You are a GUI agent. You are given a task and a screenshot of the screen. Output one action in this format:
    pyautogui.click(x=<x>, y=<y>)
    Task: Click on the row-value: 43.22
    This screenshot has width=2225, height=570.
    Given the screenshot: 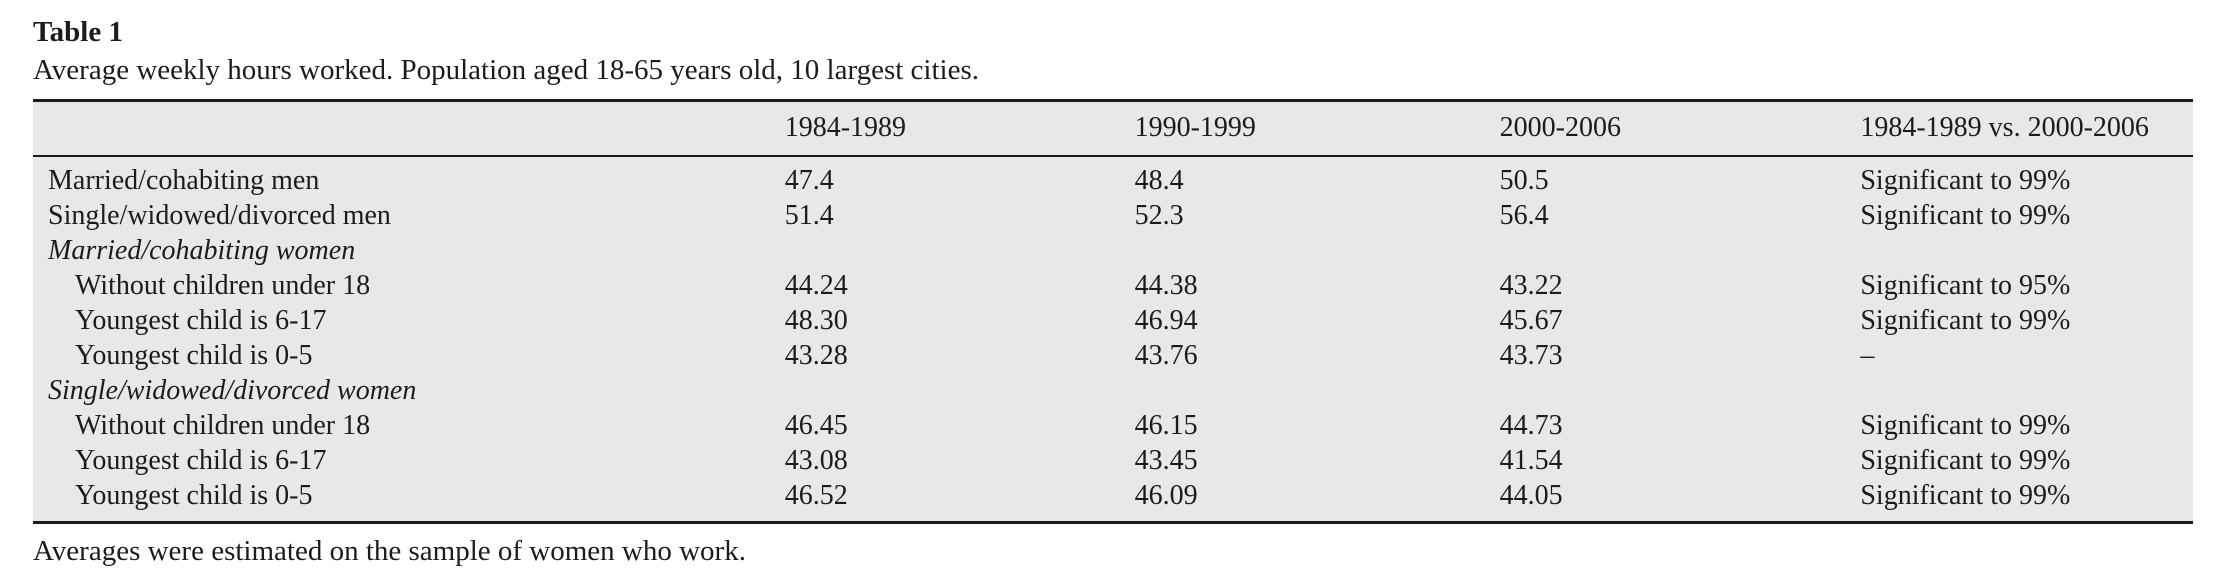 What is the action you would take?
    pyautogui.click(x=1531, y=285)
    